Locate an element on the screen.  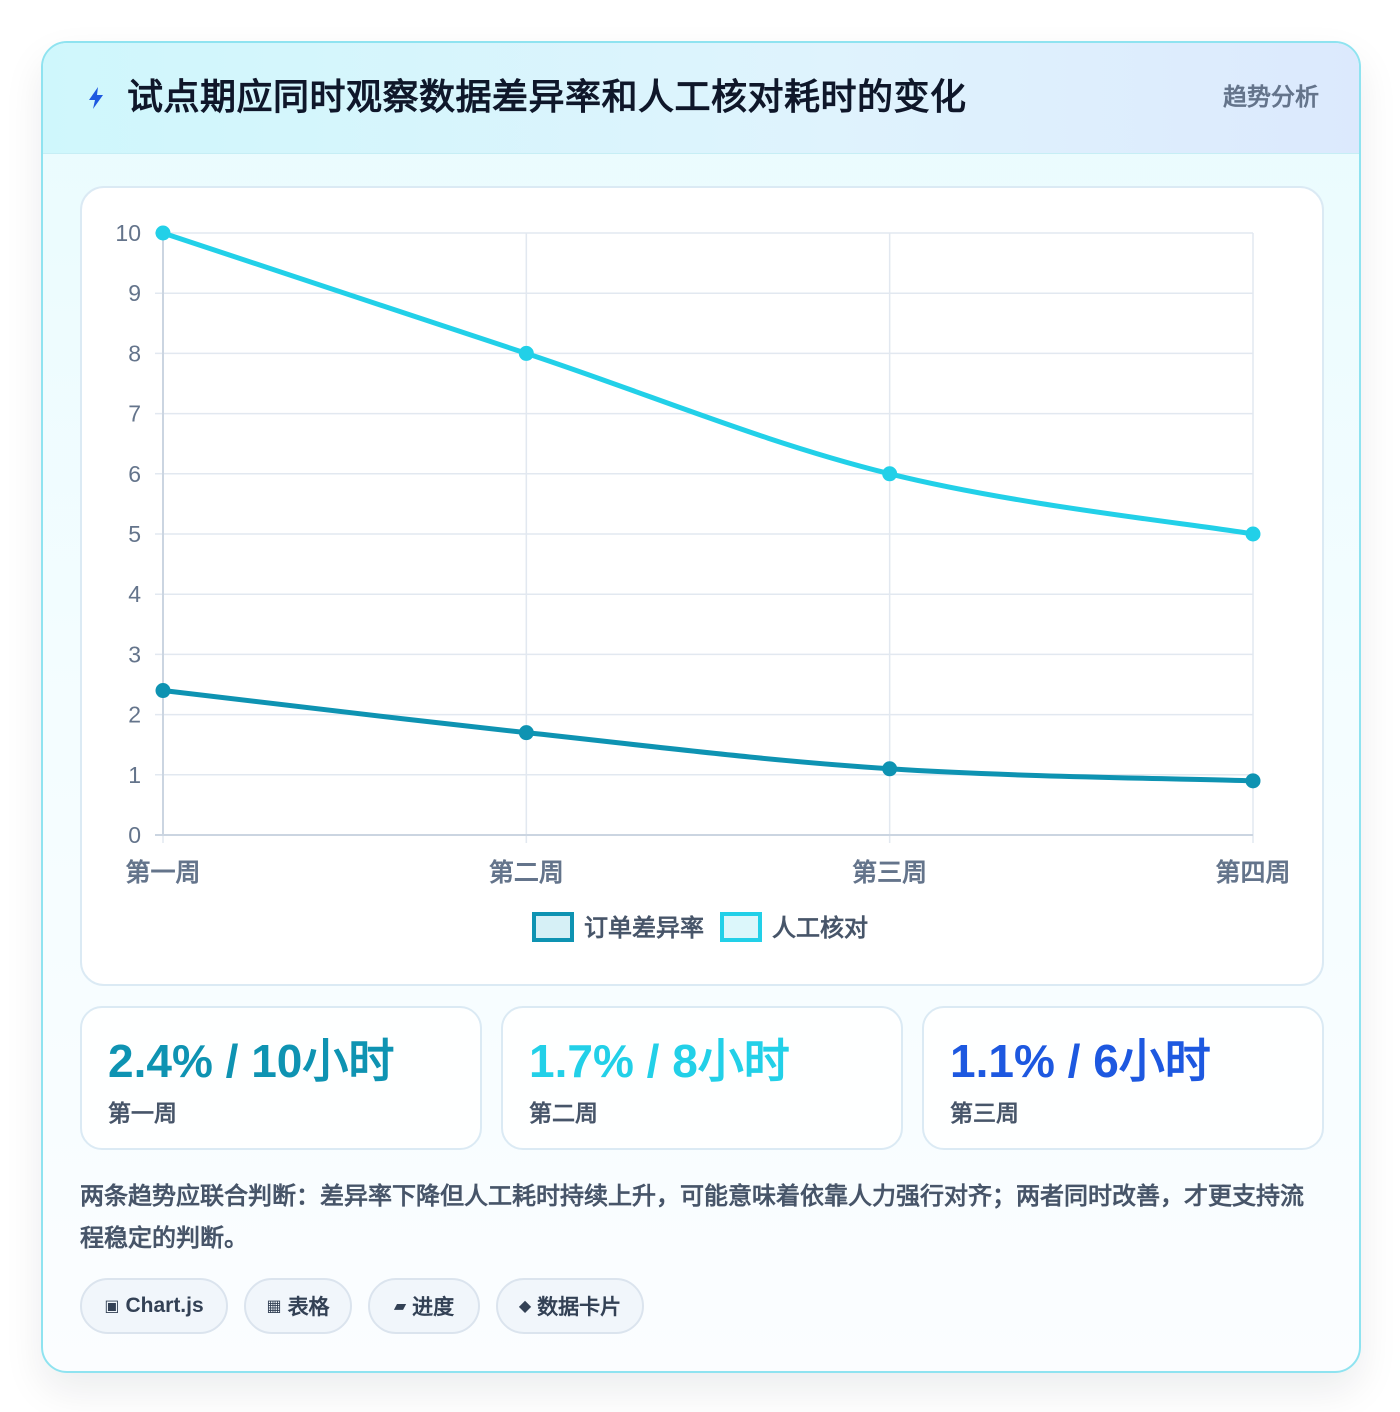
x-tick-label: 第一周 is located at coordinates (162, 872).